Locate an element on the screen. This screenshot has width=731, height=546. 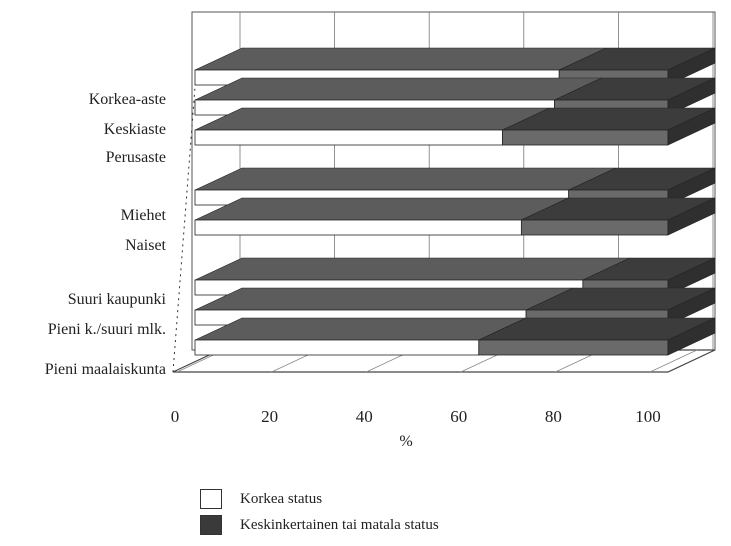
floor-outline is located at coordinates (444, 361).